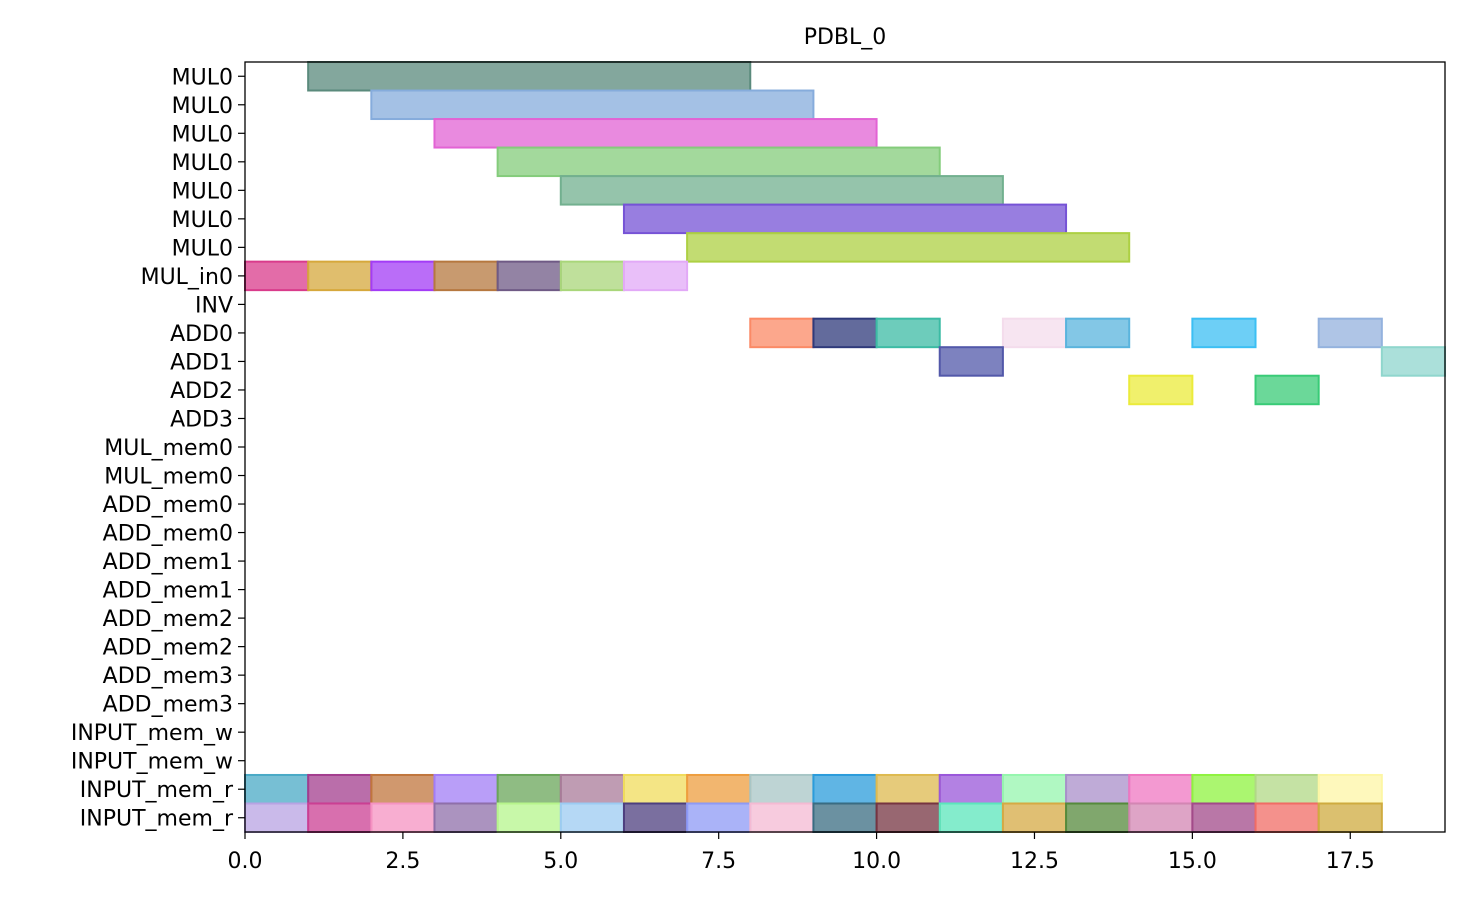 The height and width of the screenshot is (903, 1465). I want to click on x-tick-label: 15.0, so click(1192, 861).